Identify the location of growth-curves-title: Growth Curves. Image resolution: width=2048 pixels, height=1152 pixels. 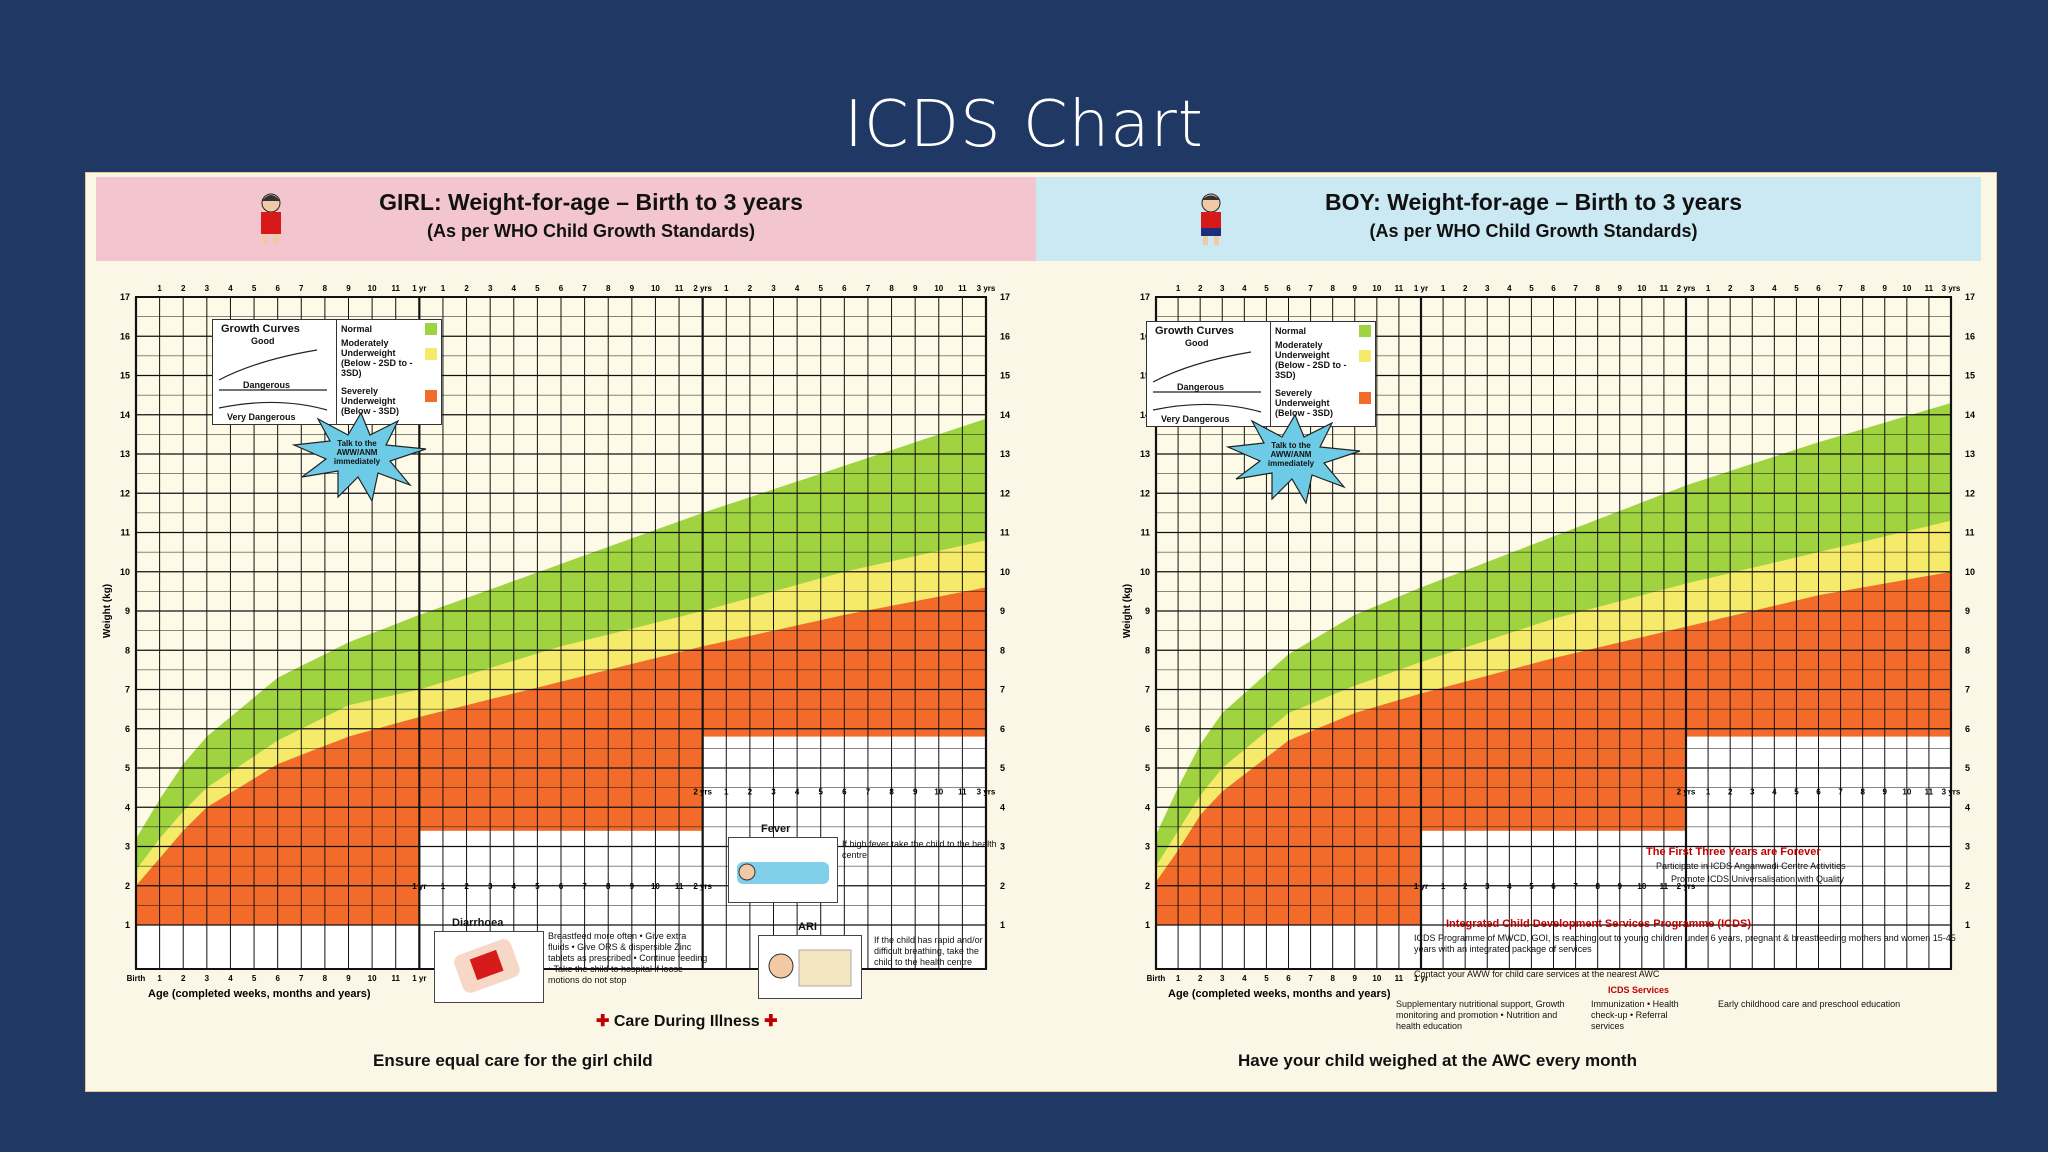
(1194, 331).